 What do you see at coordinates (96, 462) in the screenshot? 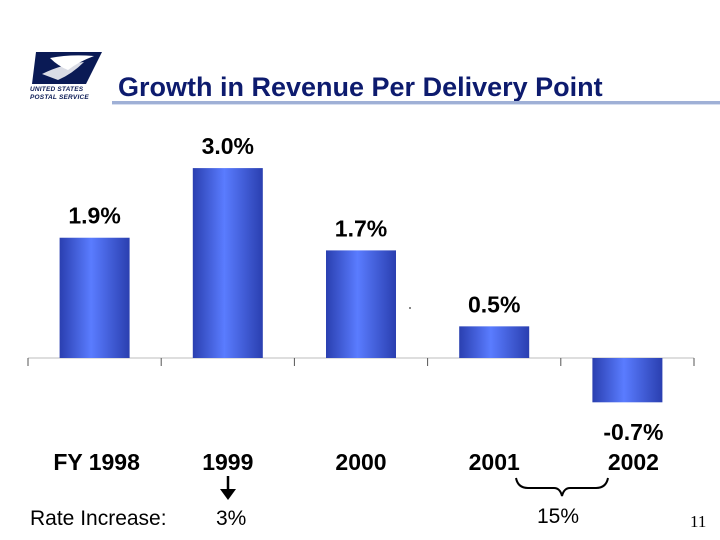
I see `category-label: FY 1998` at bounding box center [96, 462].